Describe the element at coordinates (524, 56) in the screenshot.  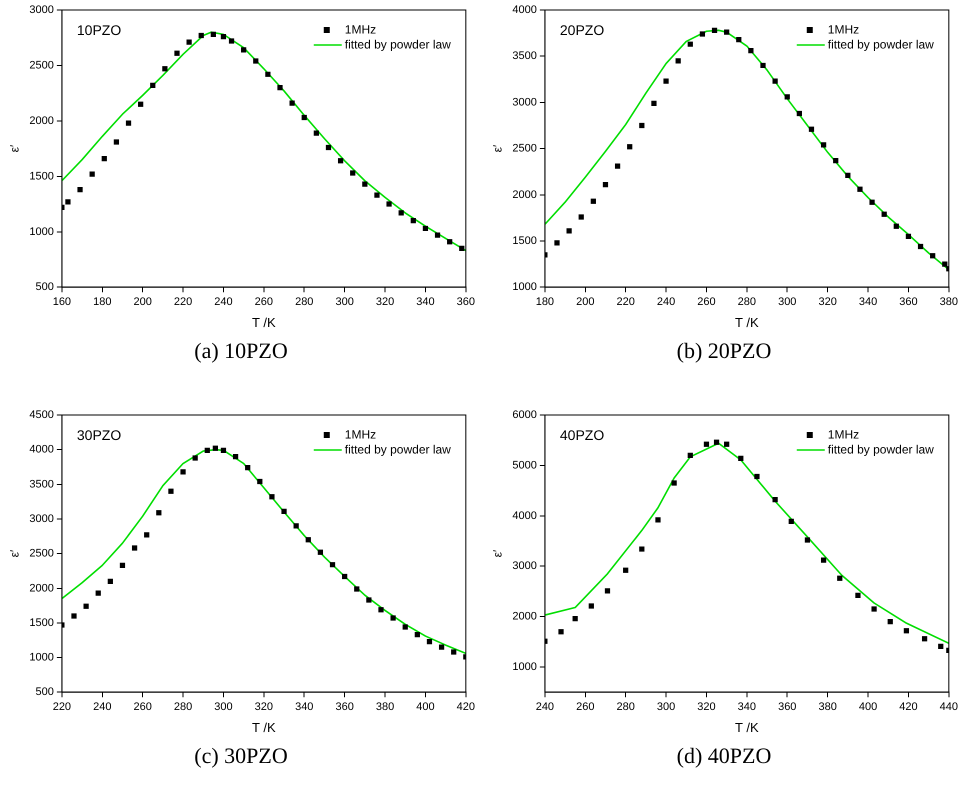
I see `y-tick-label: 3500` at that location.